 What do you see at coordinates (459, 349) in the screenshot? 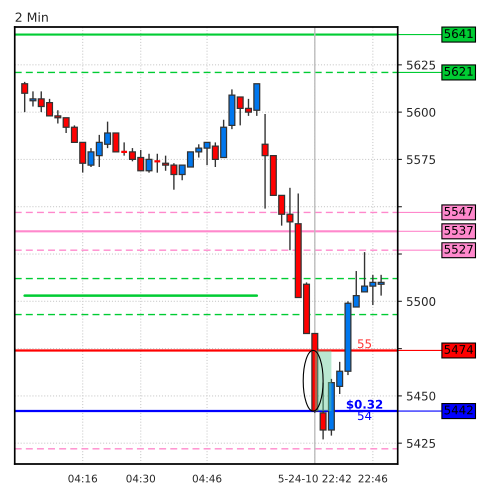
I see `ref-line-label: 5474` at bounding box center [459, 349].